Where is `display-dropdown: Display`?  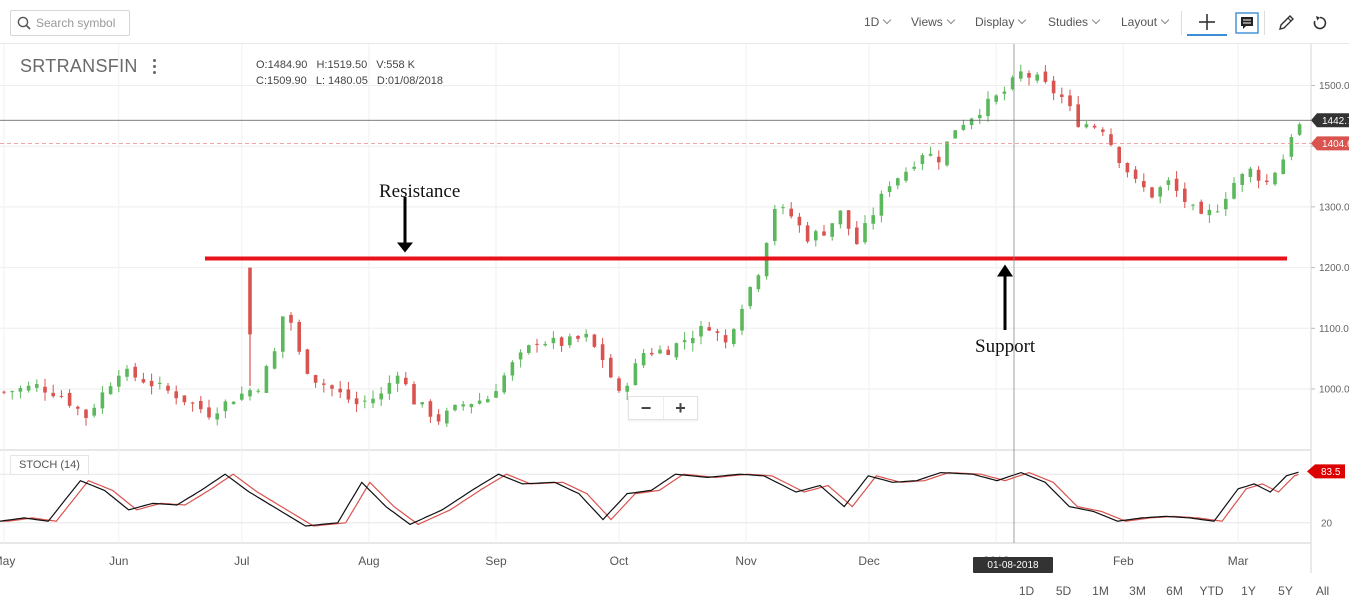 display-dropdown: Display is located at coordinates (1001, 22).